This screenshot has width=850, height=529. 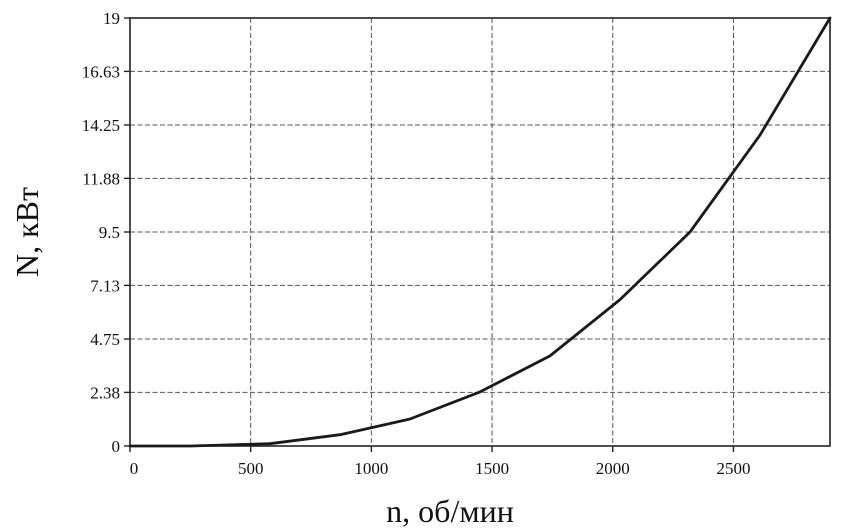 What do you see at coordinates (105, 339) in the screenshot?
I see `y-tick-label: 4.75` at bounding box center [105, 339].